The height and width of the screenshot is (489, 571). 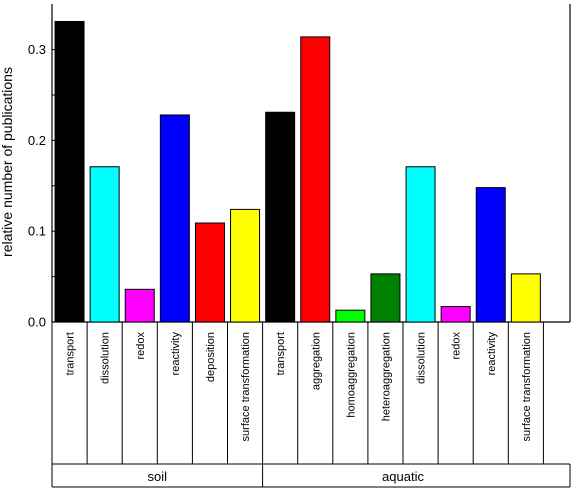 What do you see at coordinates (316, 361) in the screenshot?
I see `x-tick-label: aggregation` at bounding box center [316, 361].